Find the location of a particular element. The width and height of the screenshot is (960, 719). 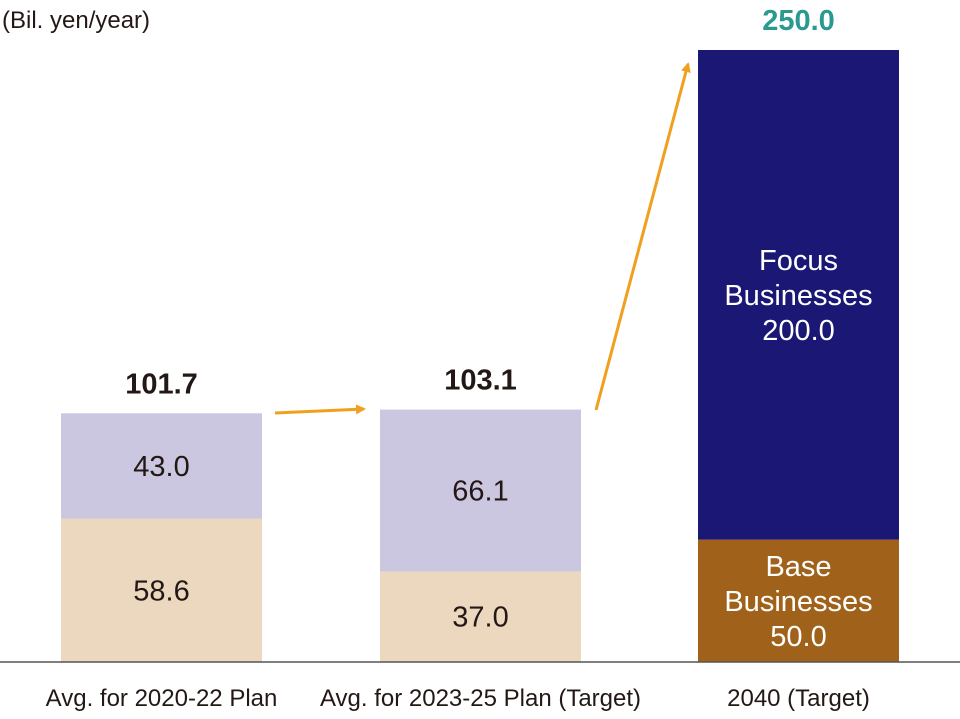

segment-label: 200.0 is located at coordinates (798, 331).